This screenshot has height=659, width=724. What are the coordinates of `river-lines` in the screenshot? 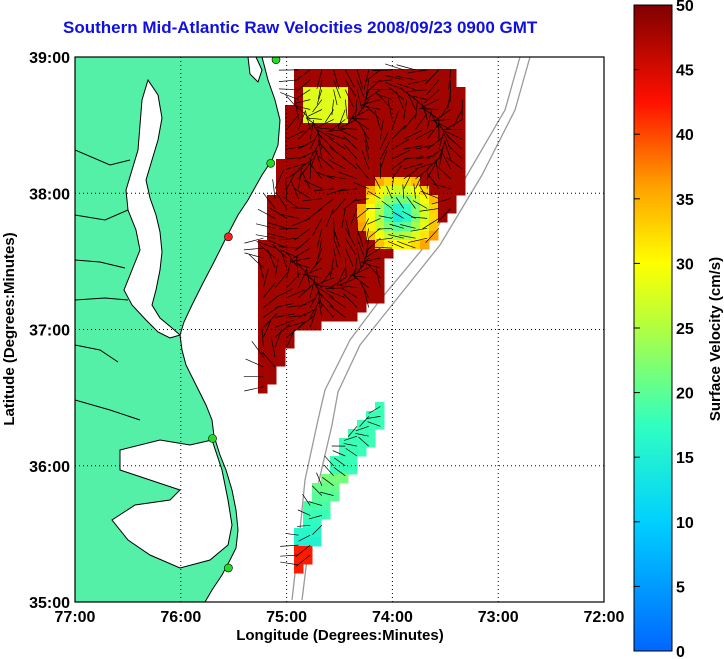 It's located at (108, 285).